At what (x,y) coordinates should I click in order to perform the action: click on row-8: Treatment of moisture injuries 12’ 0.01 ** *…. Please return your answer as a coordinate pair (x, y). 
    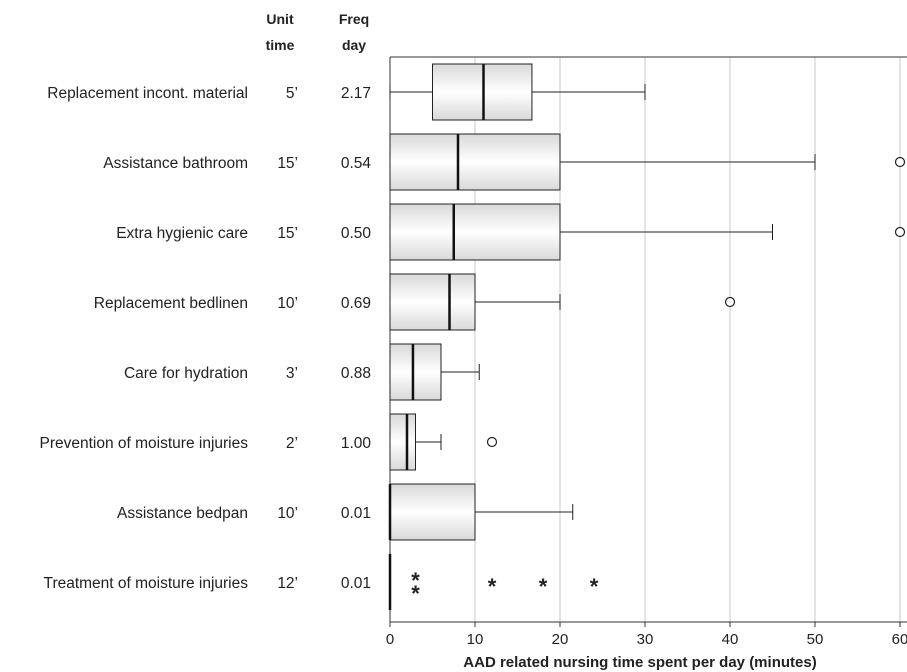
    Looking at the image, I should click on (321, 582).